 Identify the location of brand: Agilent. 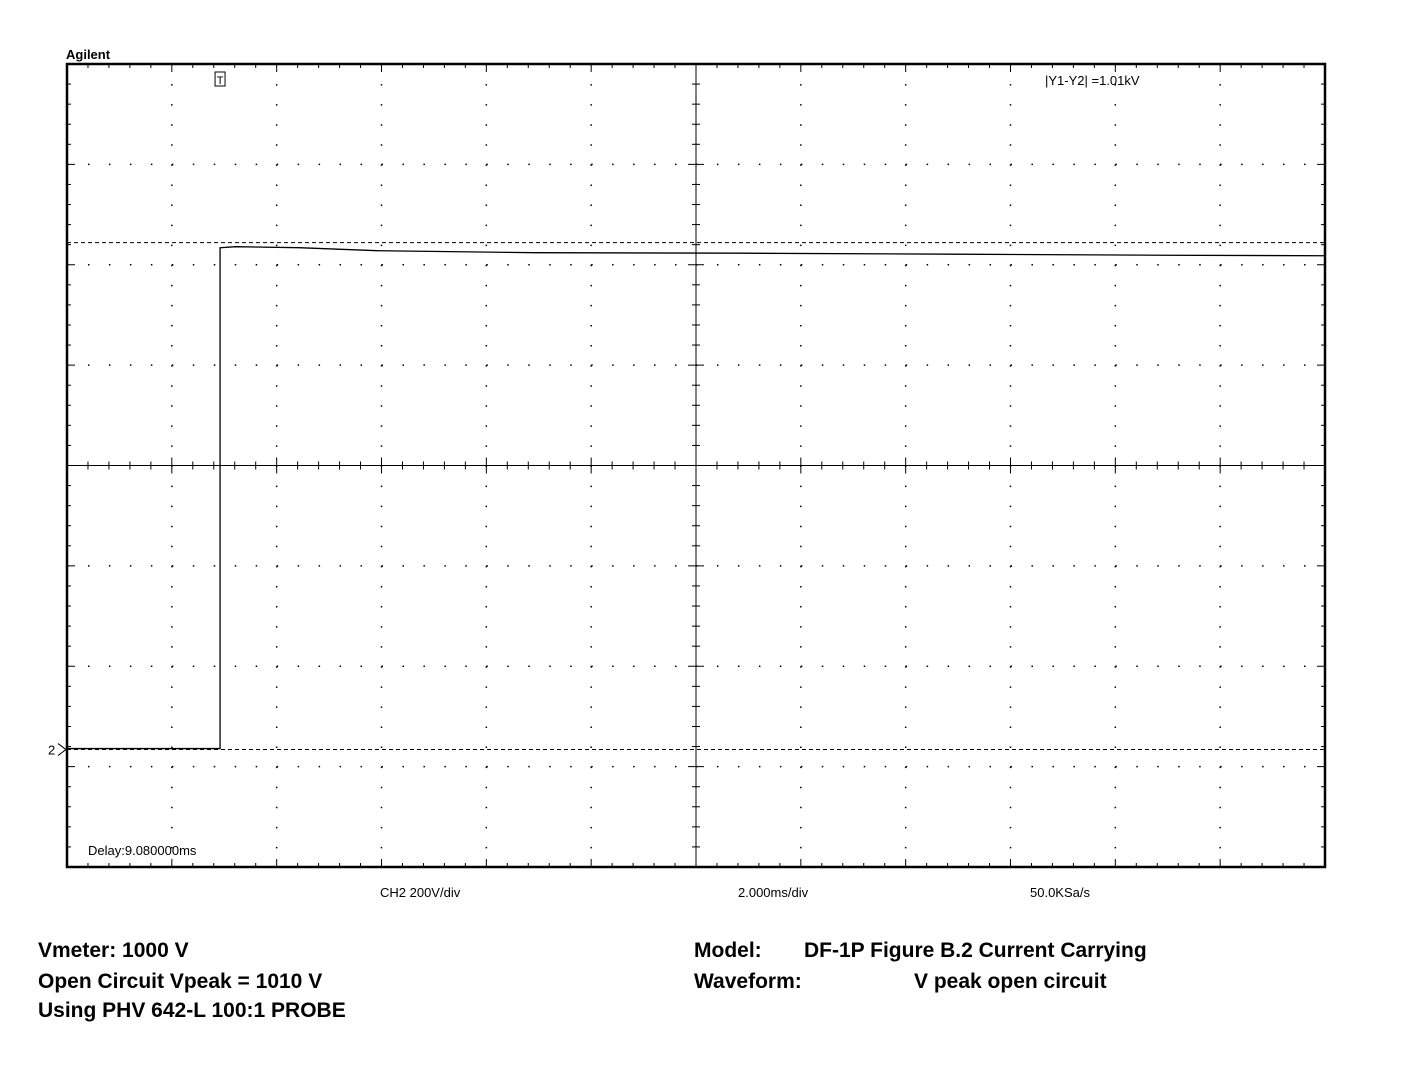
(88, 54).